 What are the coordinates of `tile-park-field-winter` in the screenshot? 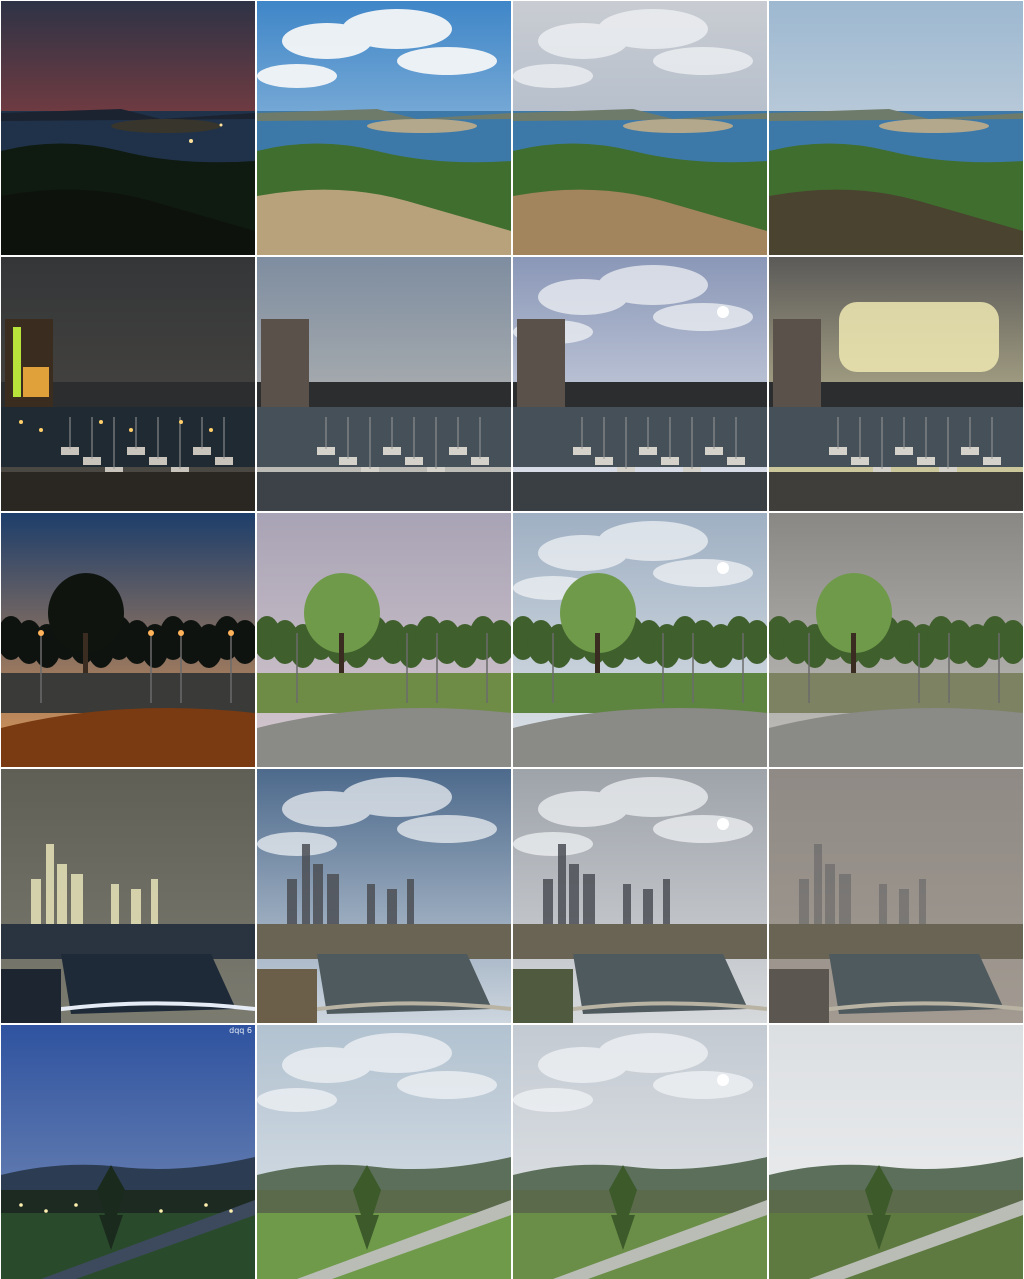 It's located at (896, 640).